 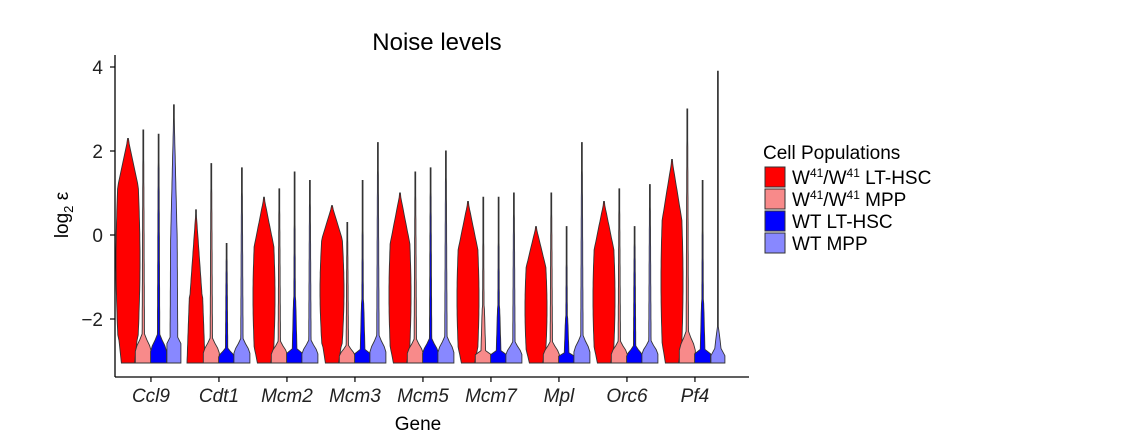 What do you see at coordinates (635, 295) in the screenshot?
I see `violin-orc6-s3` at bounding box center [635, 295].